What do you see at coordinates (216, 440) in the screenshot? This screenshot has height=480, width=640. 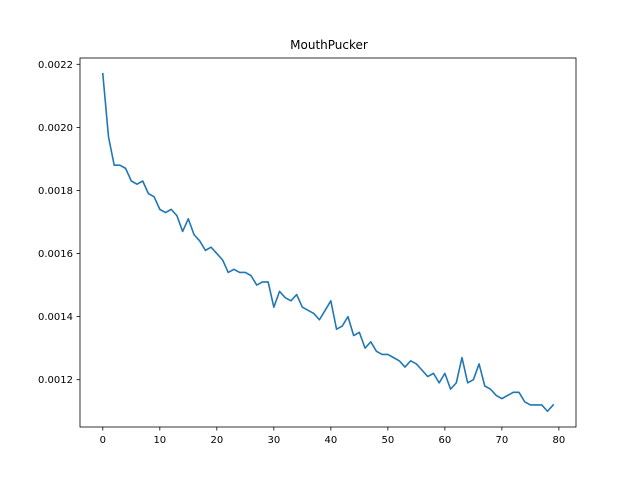 I see `x-tick-label: 20` at bounding box center [216, 440].